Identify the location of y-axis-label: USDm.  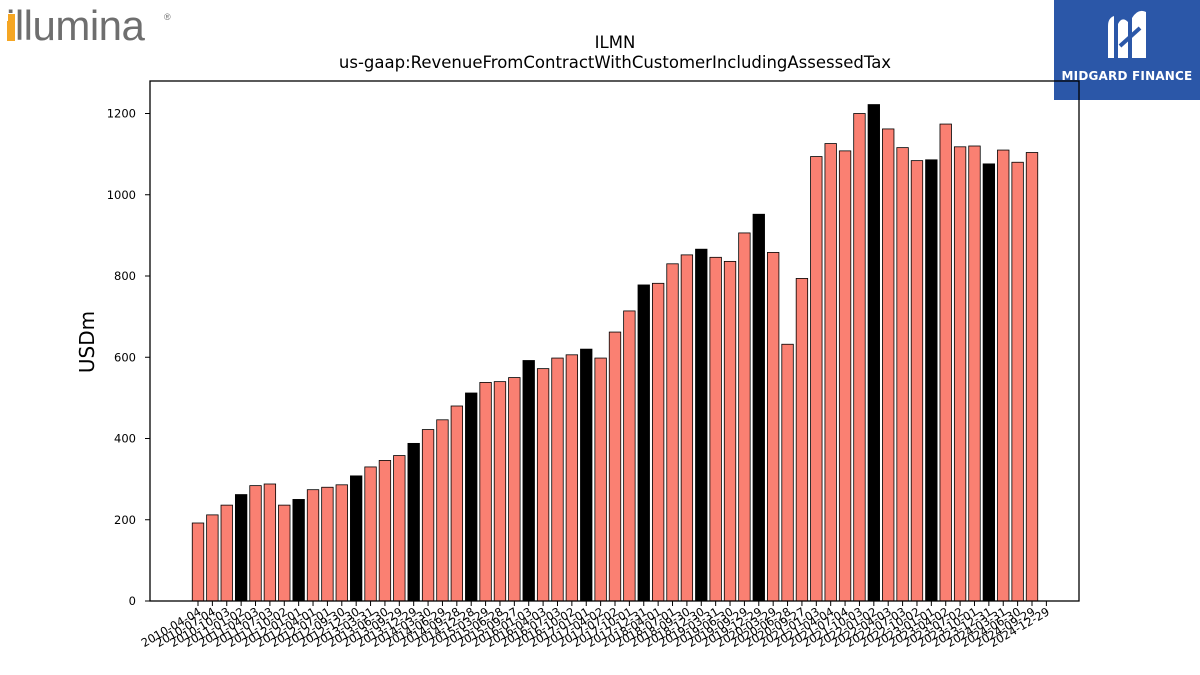
(87, 342).